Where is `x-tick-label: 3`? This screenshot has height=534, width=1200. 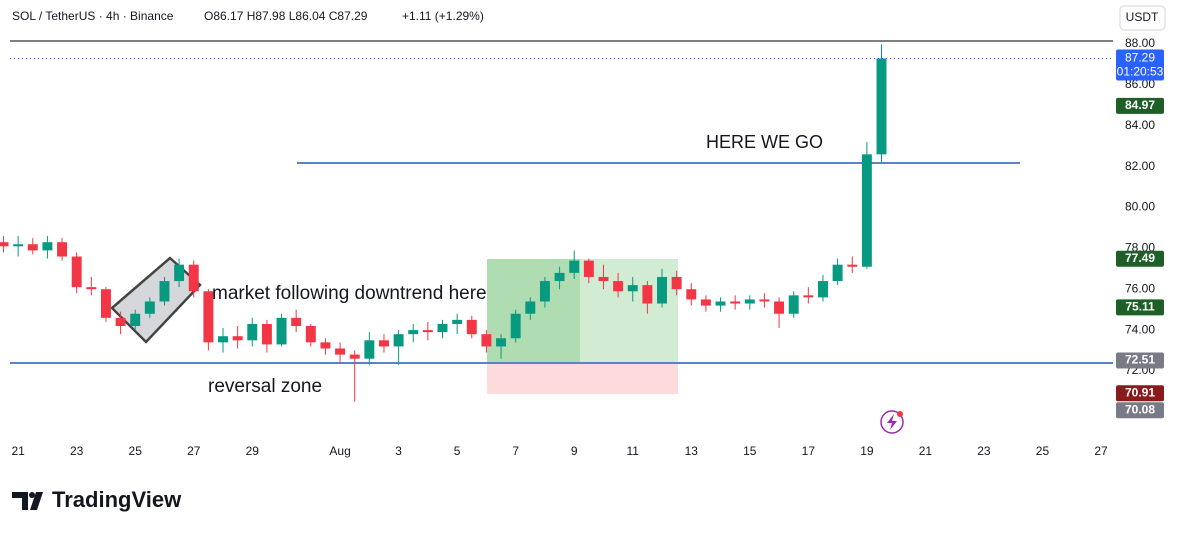 x-tick-label: 3 is located at coordinates (398, 451).